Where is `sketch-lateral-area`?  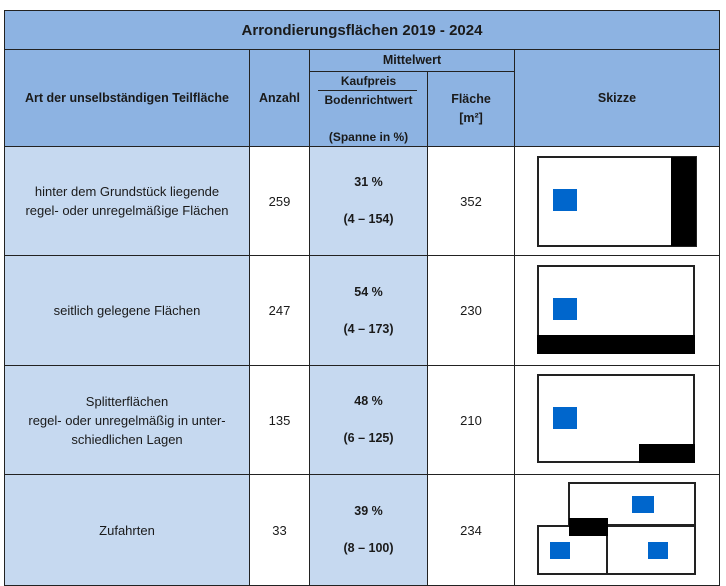
sketch-lateral-area is located at coordinates (616, 309).